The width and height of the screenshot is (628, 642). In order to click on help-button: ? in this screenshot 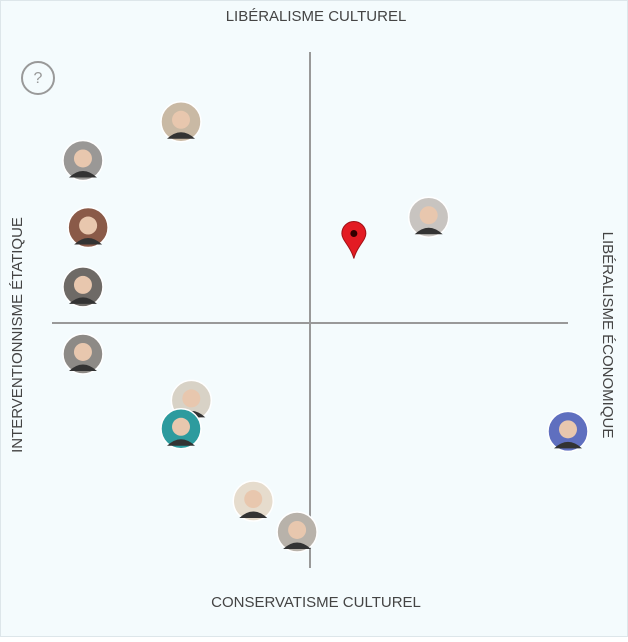, I will do `click(38, 78)`.